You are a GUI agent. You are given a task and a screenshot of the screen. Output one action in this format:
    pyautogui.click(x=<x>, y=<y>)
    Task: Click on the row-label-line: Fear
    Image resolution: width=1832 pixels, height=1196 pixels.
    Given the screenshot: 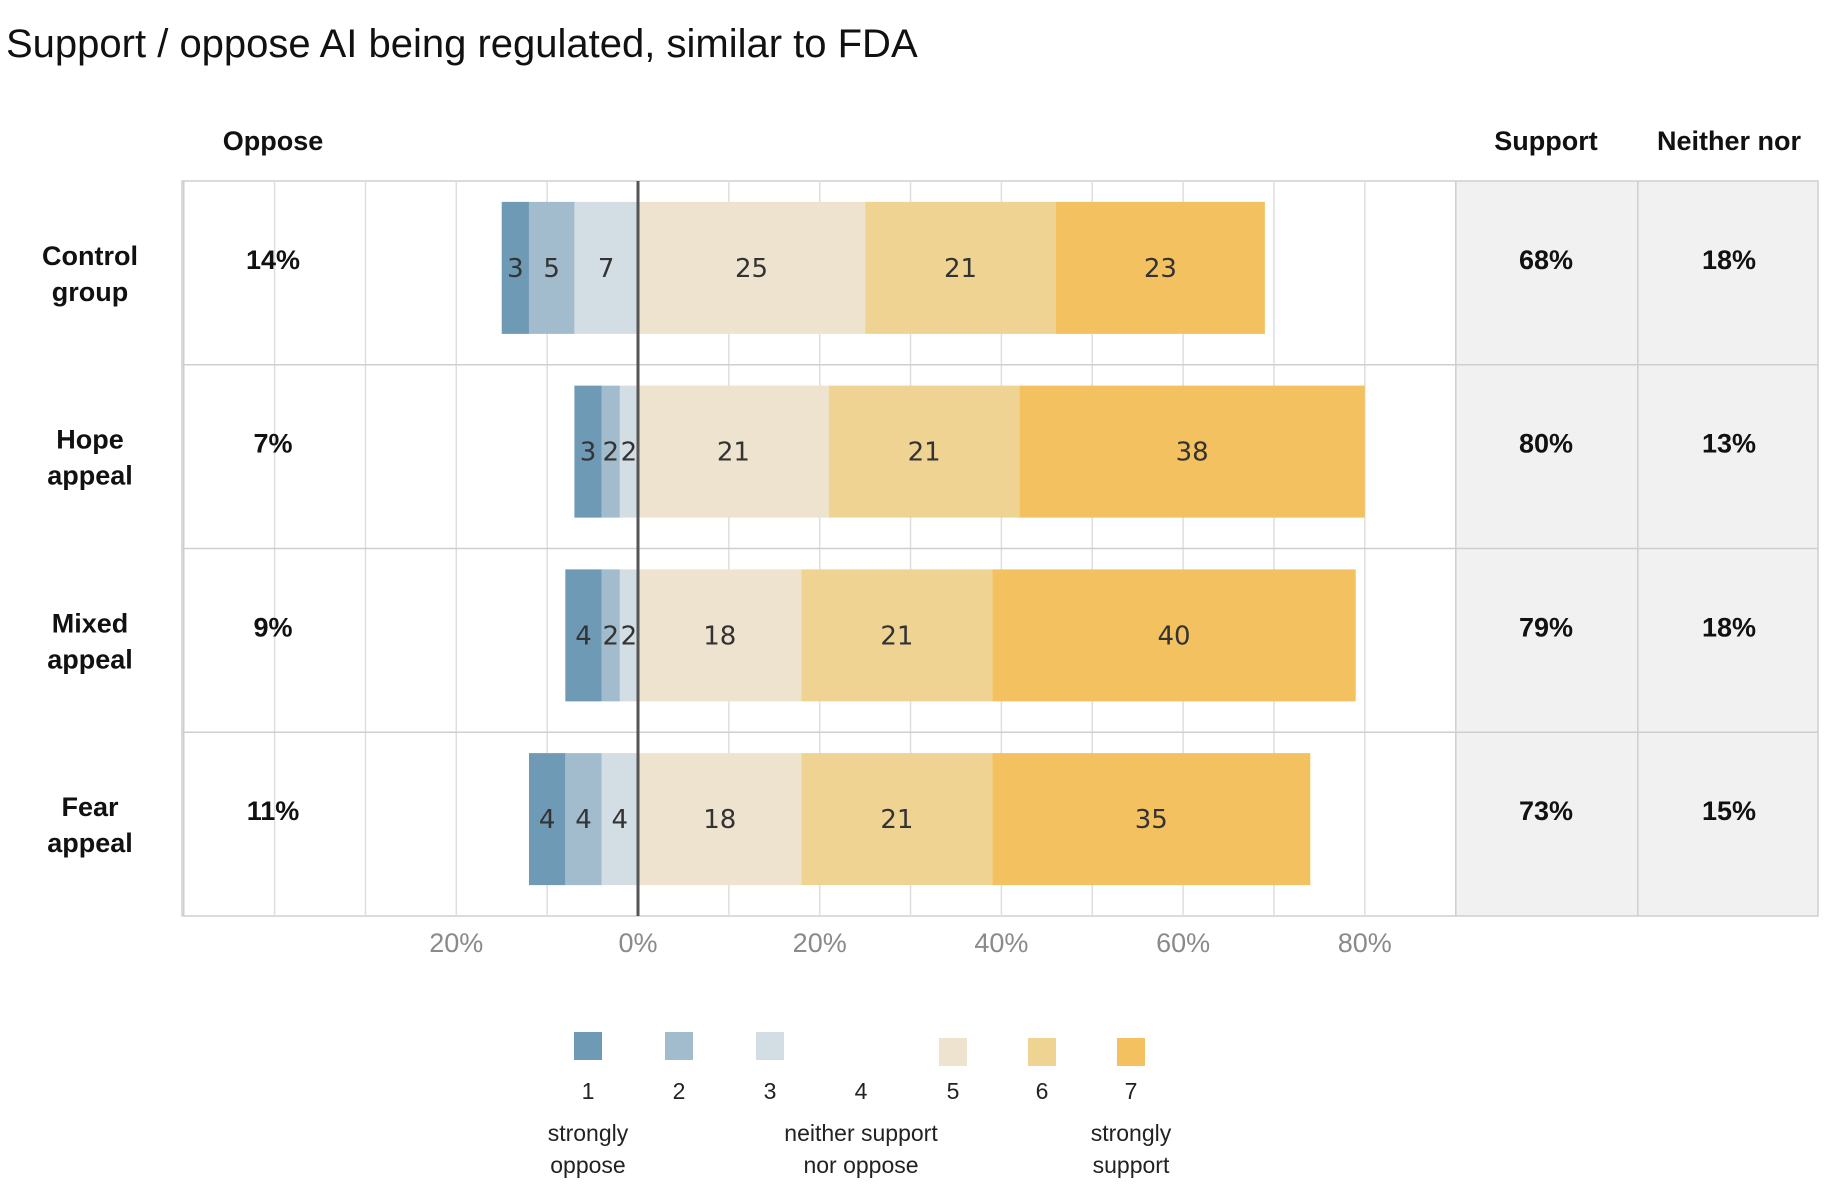 What is the action you would take?
    pyautogui.click(x=90, y=807)
    